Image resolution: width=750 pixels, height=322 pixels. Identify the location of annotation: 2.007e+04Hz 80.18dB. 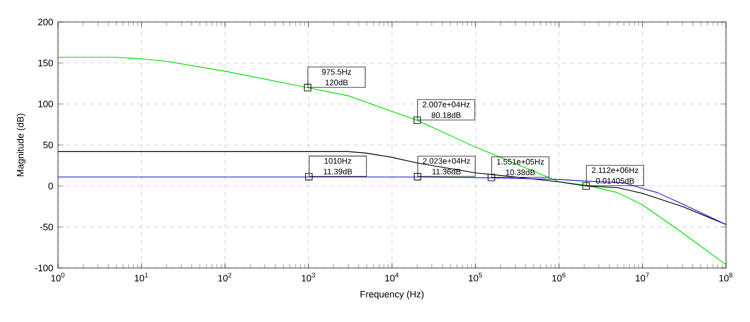
(446, 110).